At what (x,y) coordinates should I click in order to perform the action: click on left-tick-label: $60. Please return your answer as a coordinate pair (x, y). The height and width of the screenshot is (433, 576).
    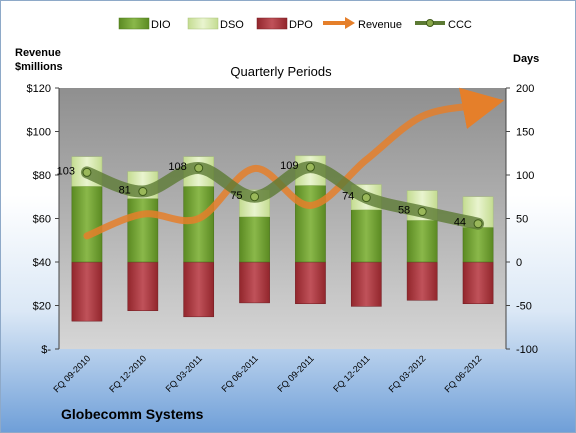
    Looking at the image, I should click on (42, 220).